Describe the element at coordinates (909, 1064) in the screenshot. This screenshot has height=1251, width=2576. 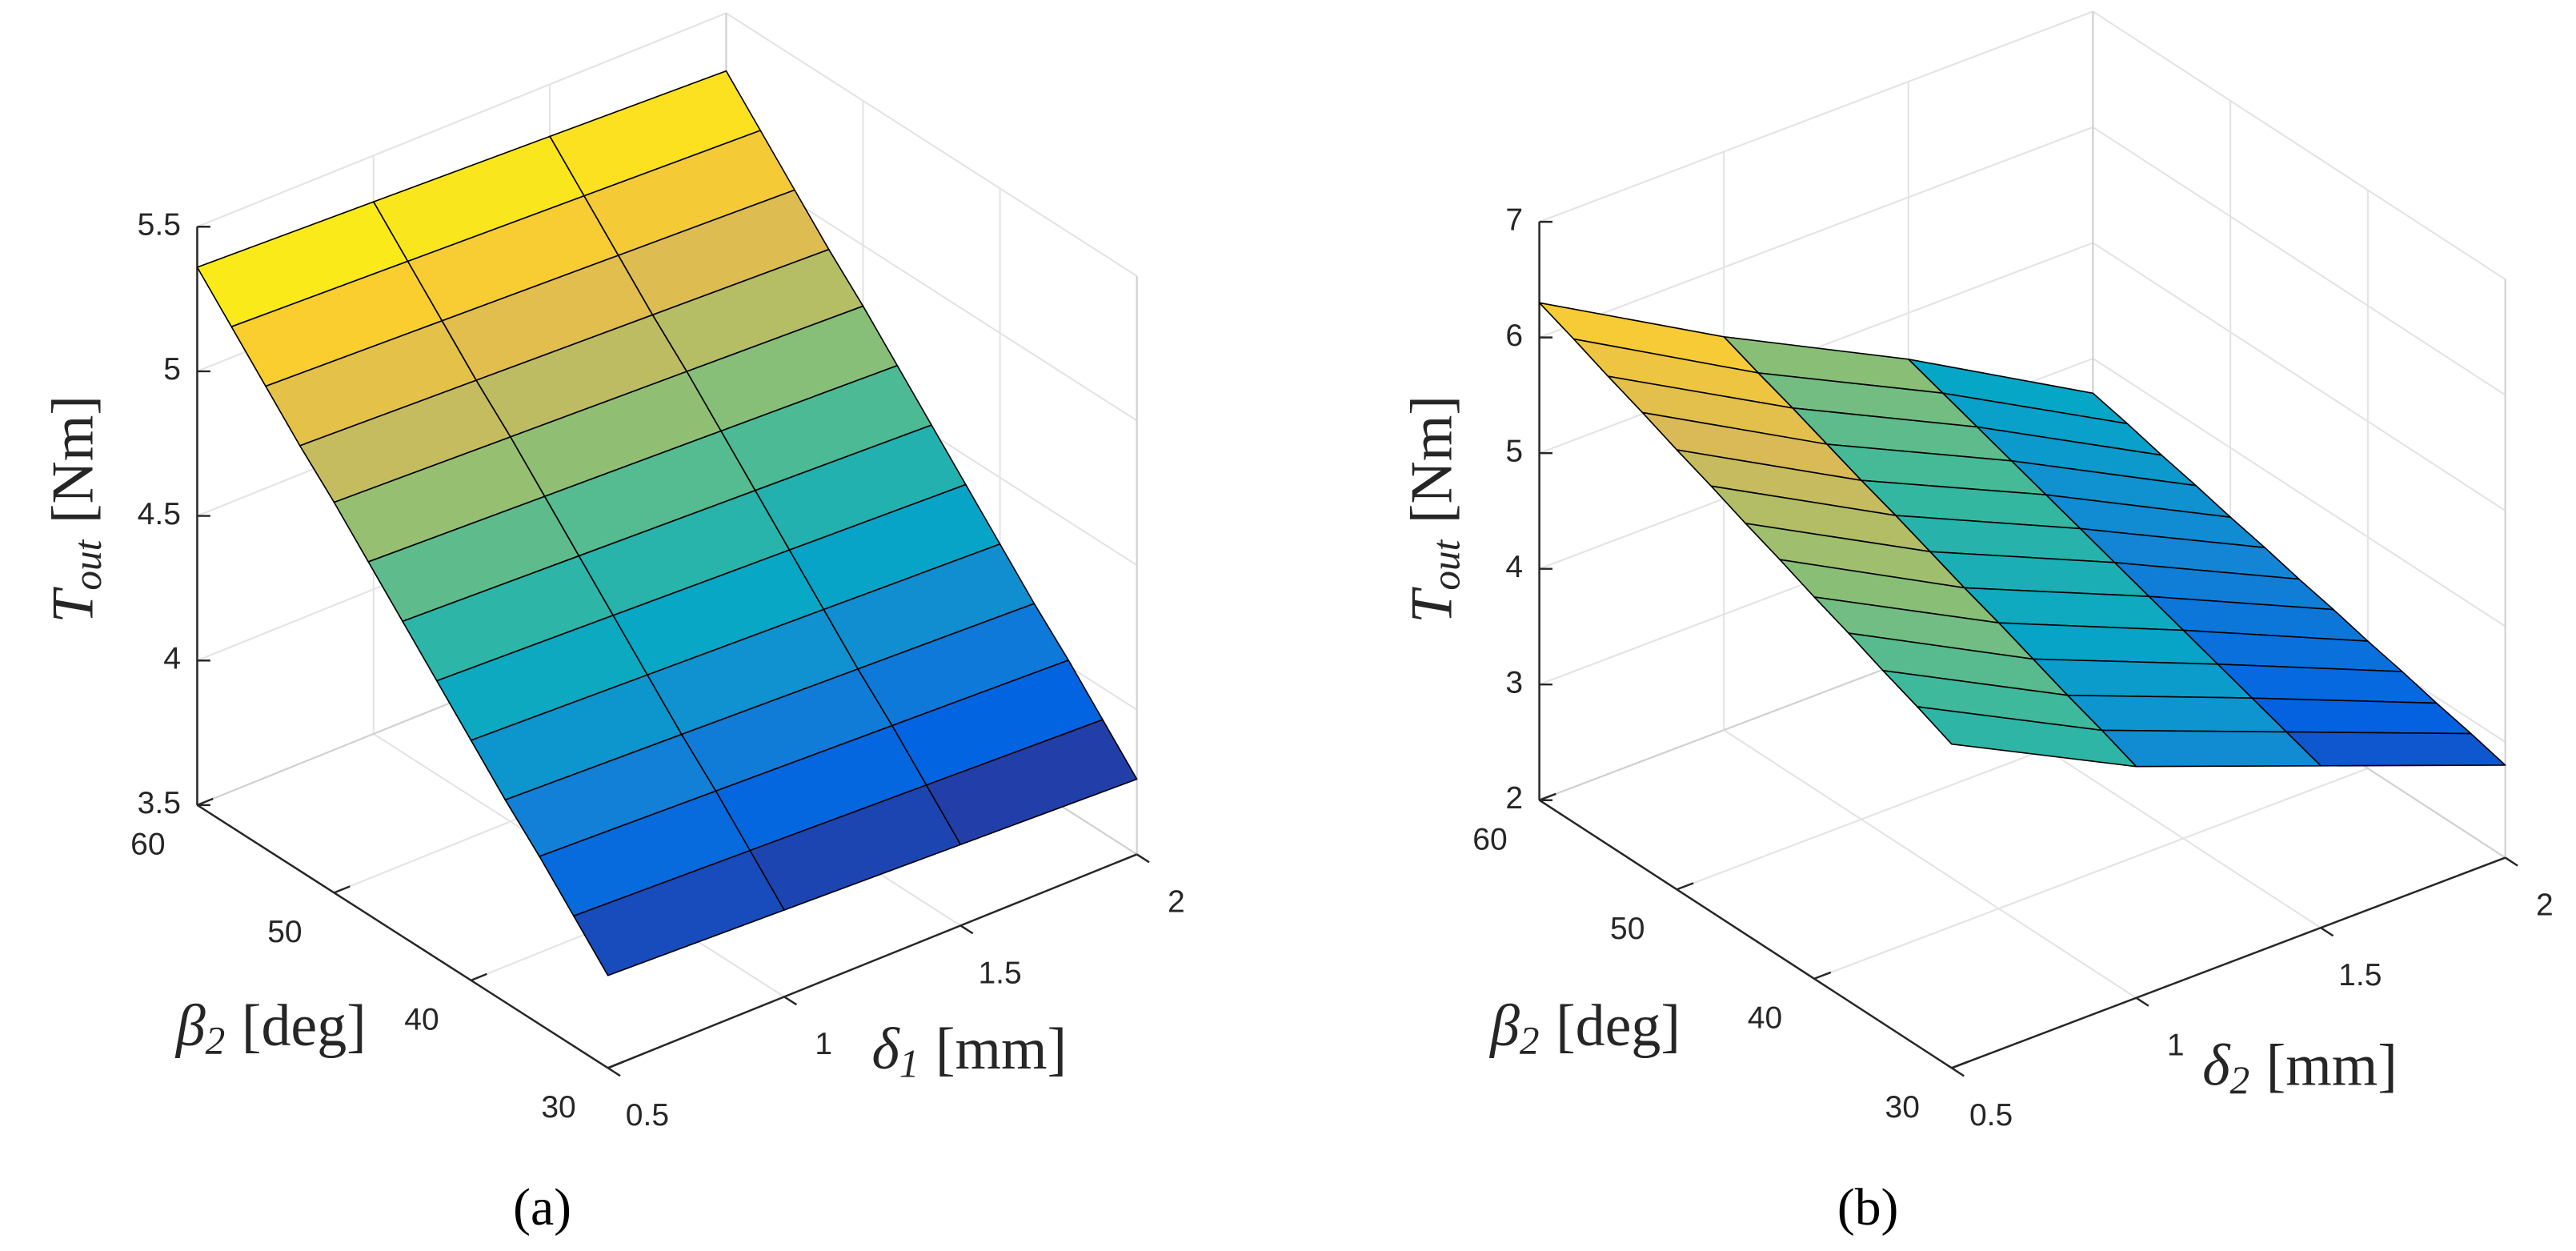
I see `subscript: 1` at that location.